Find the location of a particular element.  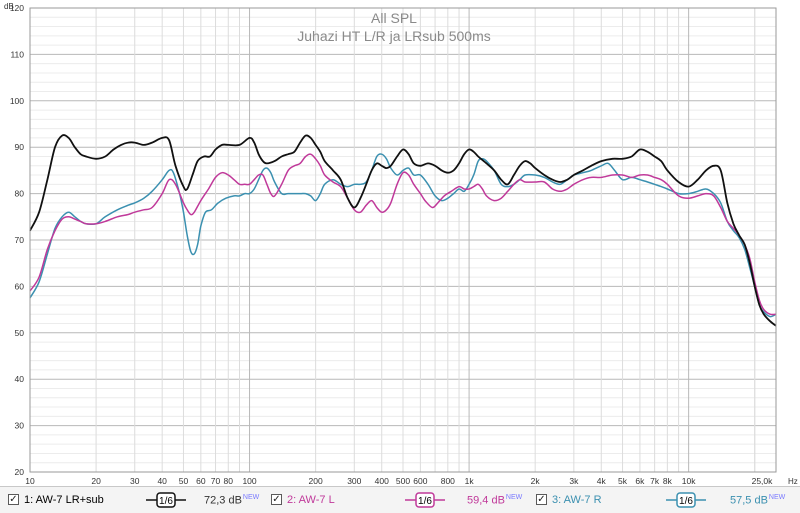

smoothing-selector-r: 1/6 is located at coordinates (686, 500).